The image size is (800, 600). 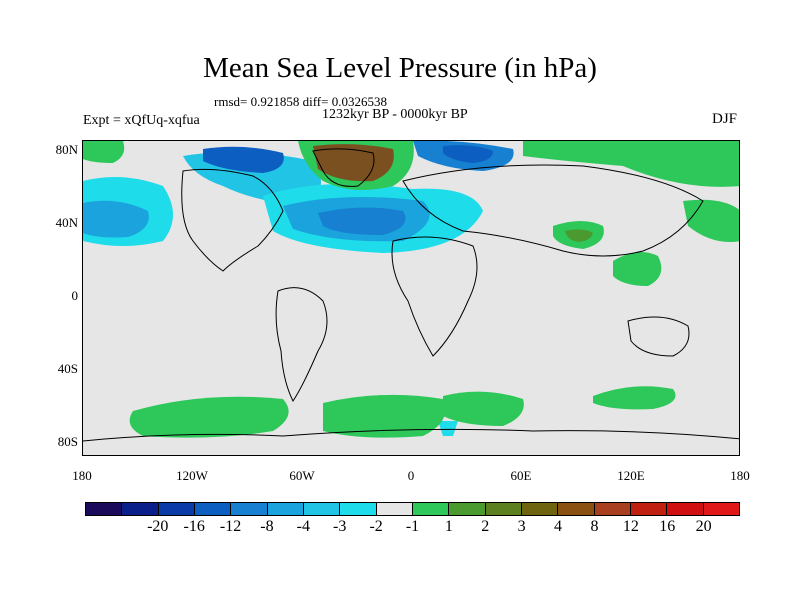 What do you see at coordinates (703, 526) in the screenshot?
I see `colorbar-label: 20` at bounding box center [703, 526].